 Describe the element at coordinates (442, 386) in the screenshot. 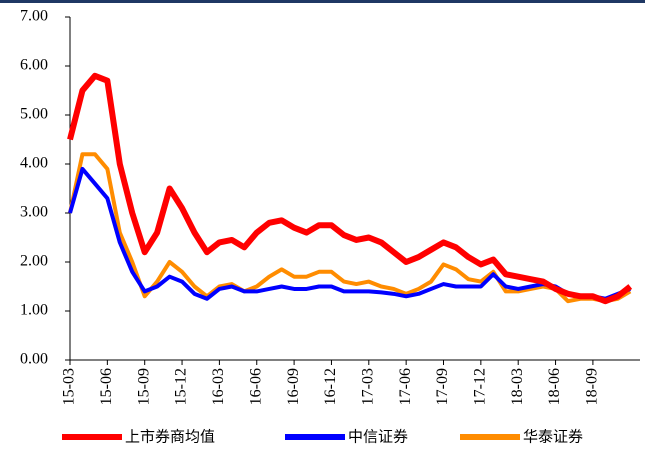

I see `x-tick-label: 17-09` at that location.